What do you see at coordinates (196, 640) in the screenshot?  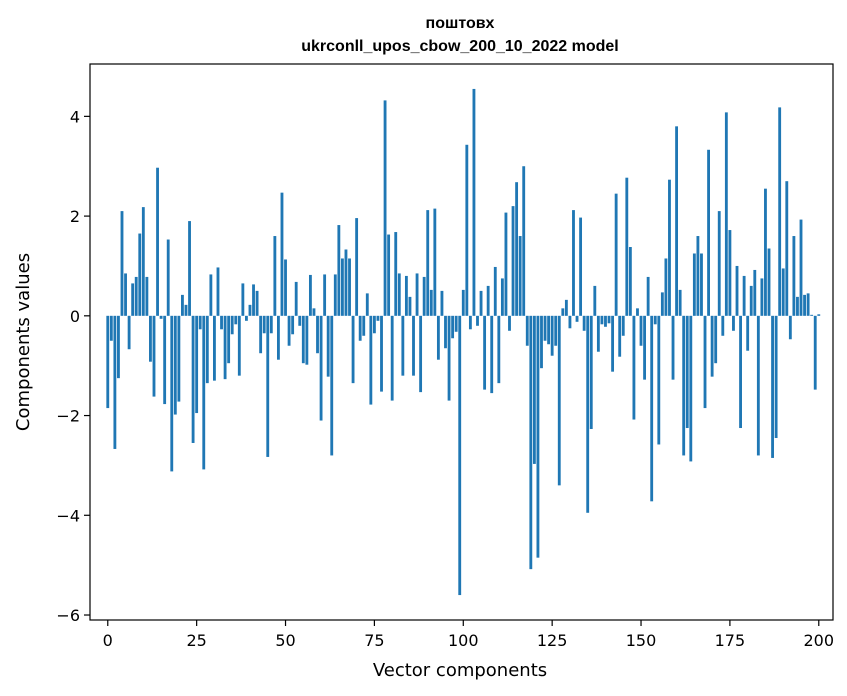 I see `x-tick-label: 25` at bounding box center [196, 640].